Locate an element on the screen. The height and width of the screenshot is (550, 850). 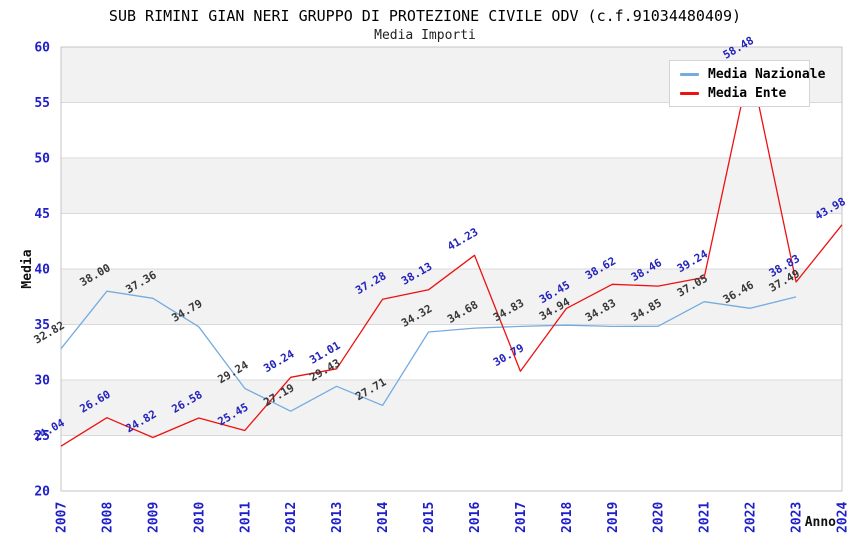
y-tick-label: 35 is located at coordinates (42, 325).